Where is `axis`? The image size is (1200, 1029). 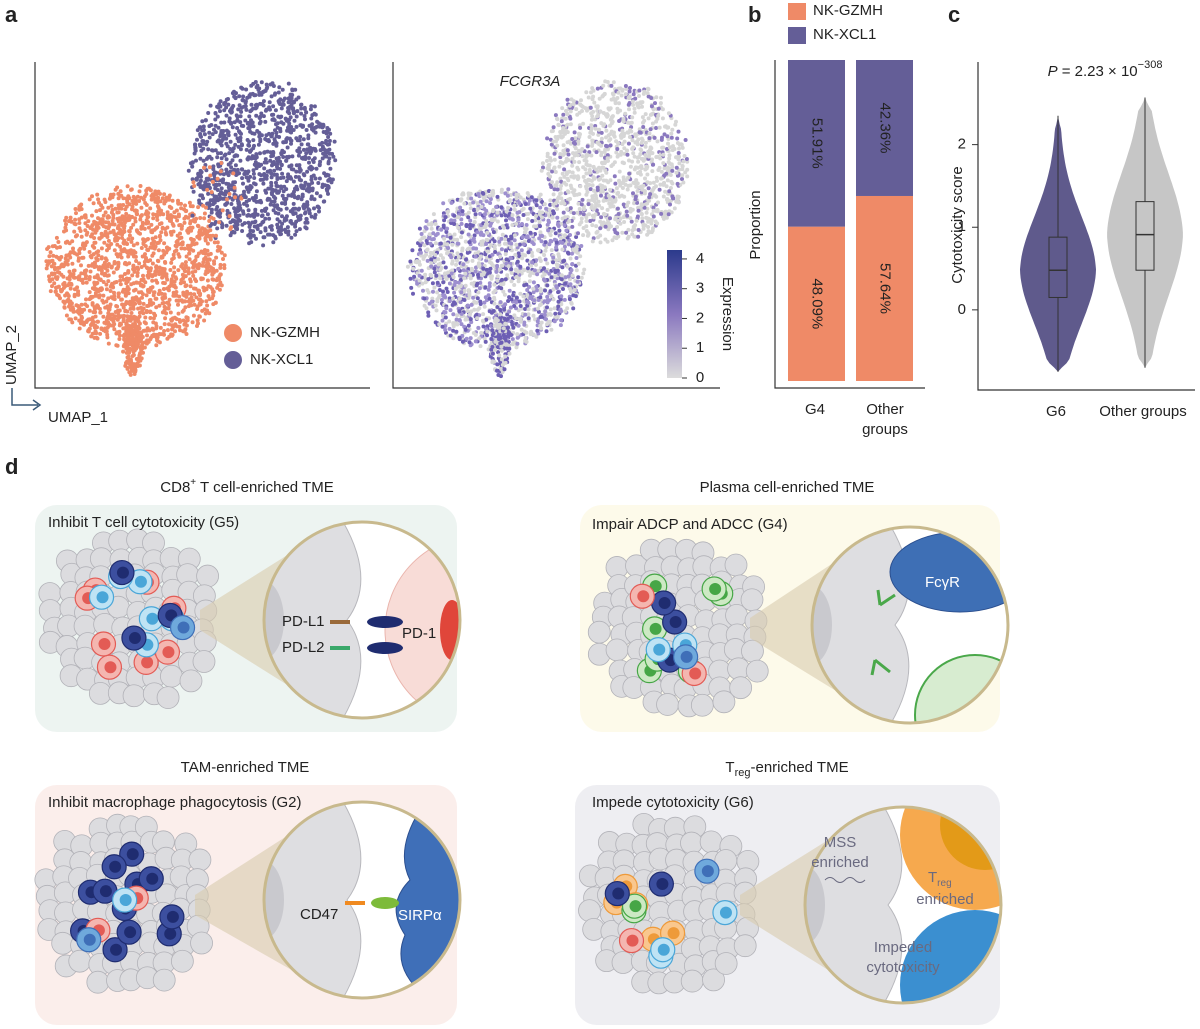 axis is located at coordinates (556, 225).